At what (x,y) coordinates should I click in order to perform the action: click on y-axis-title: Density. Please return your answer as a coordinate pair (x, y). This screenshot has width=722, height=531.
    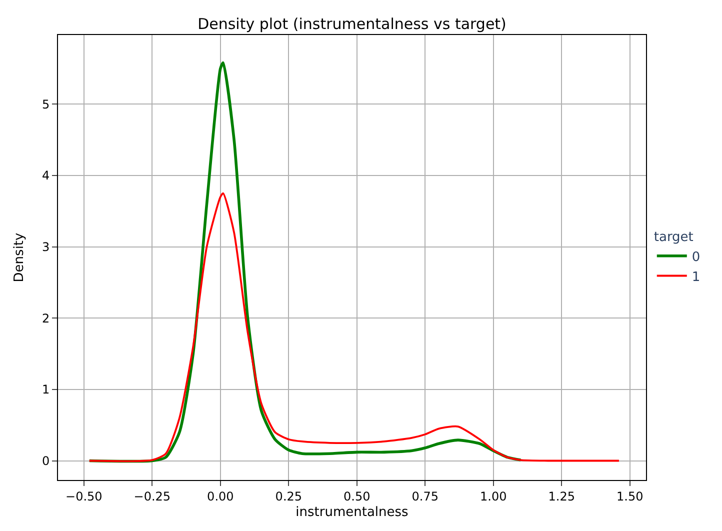
    Looking at the image, I should click on (19, 257).